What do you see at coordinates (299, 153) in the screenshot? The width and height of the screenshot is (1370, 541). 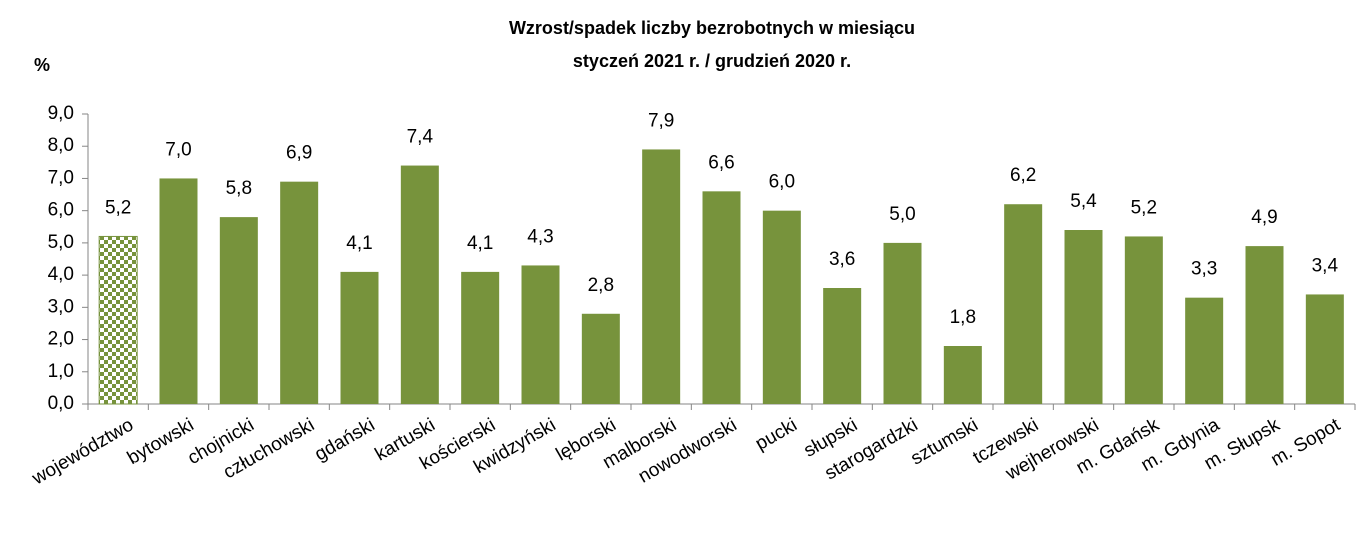 I see `value-label: 6,9` at bounding box center [299, 153].